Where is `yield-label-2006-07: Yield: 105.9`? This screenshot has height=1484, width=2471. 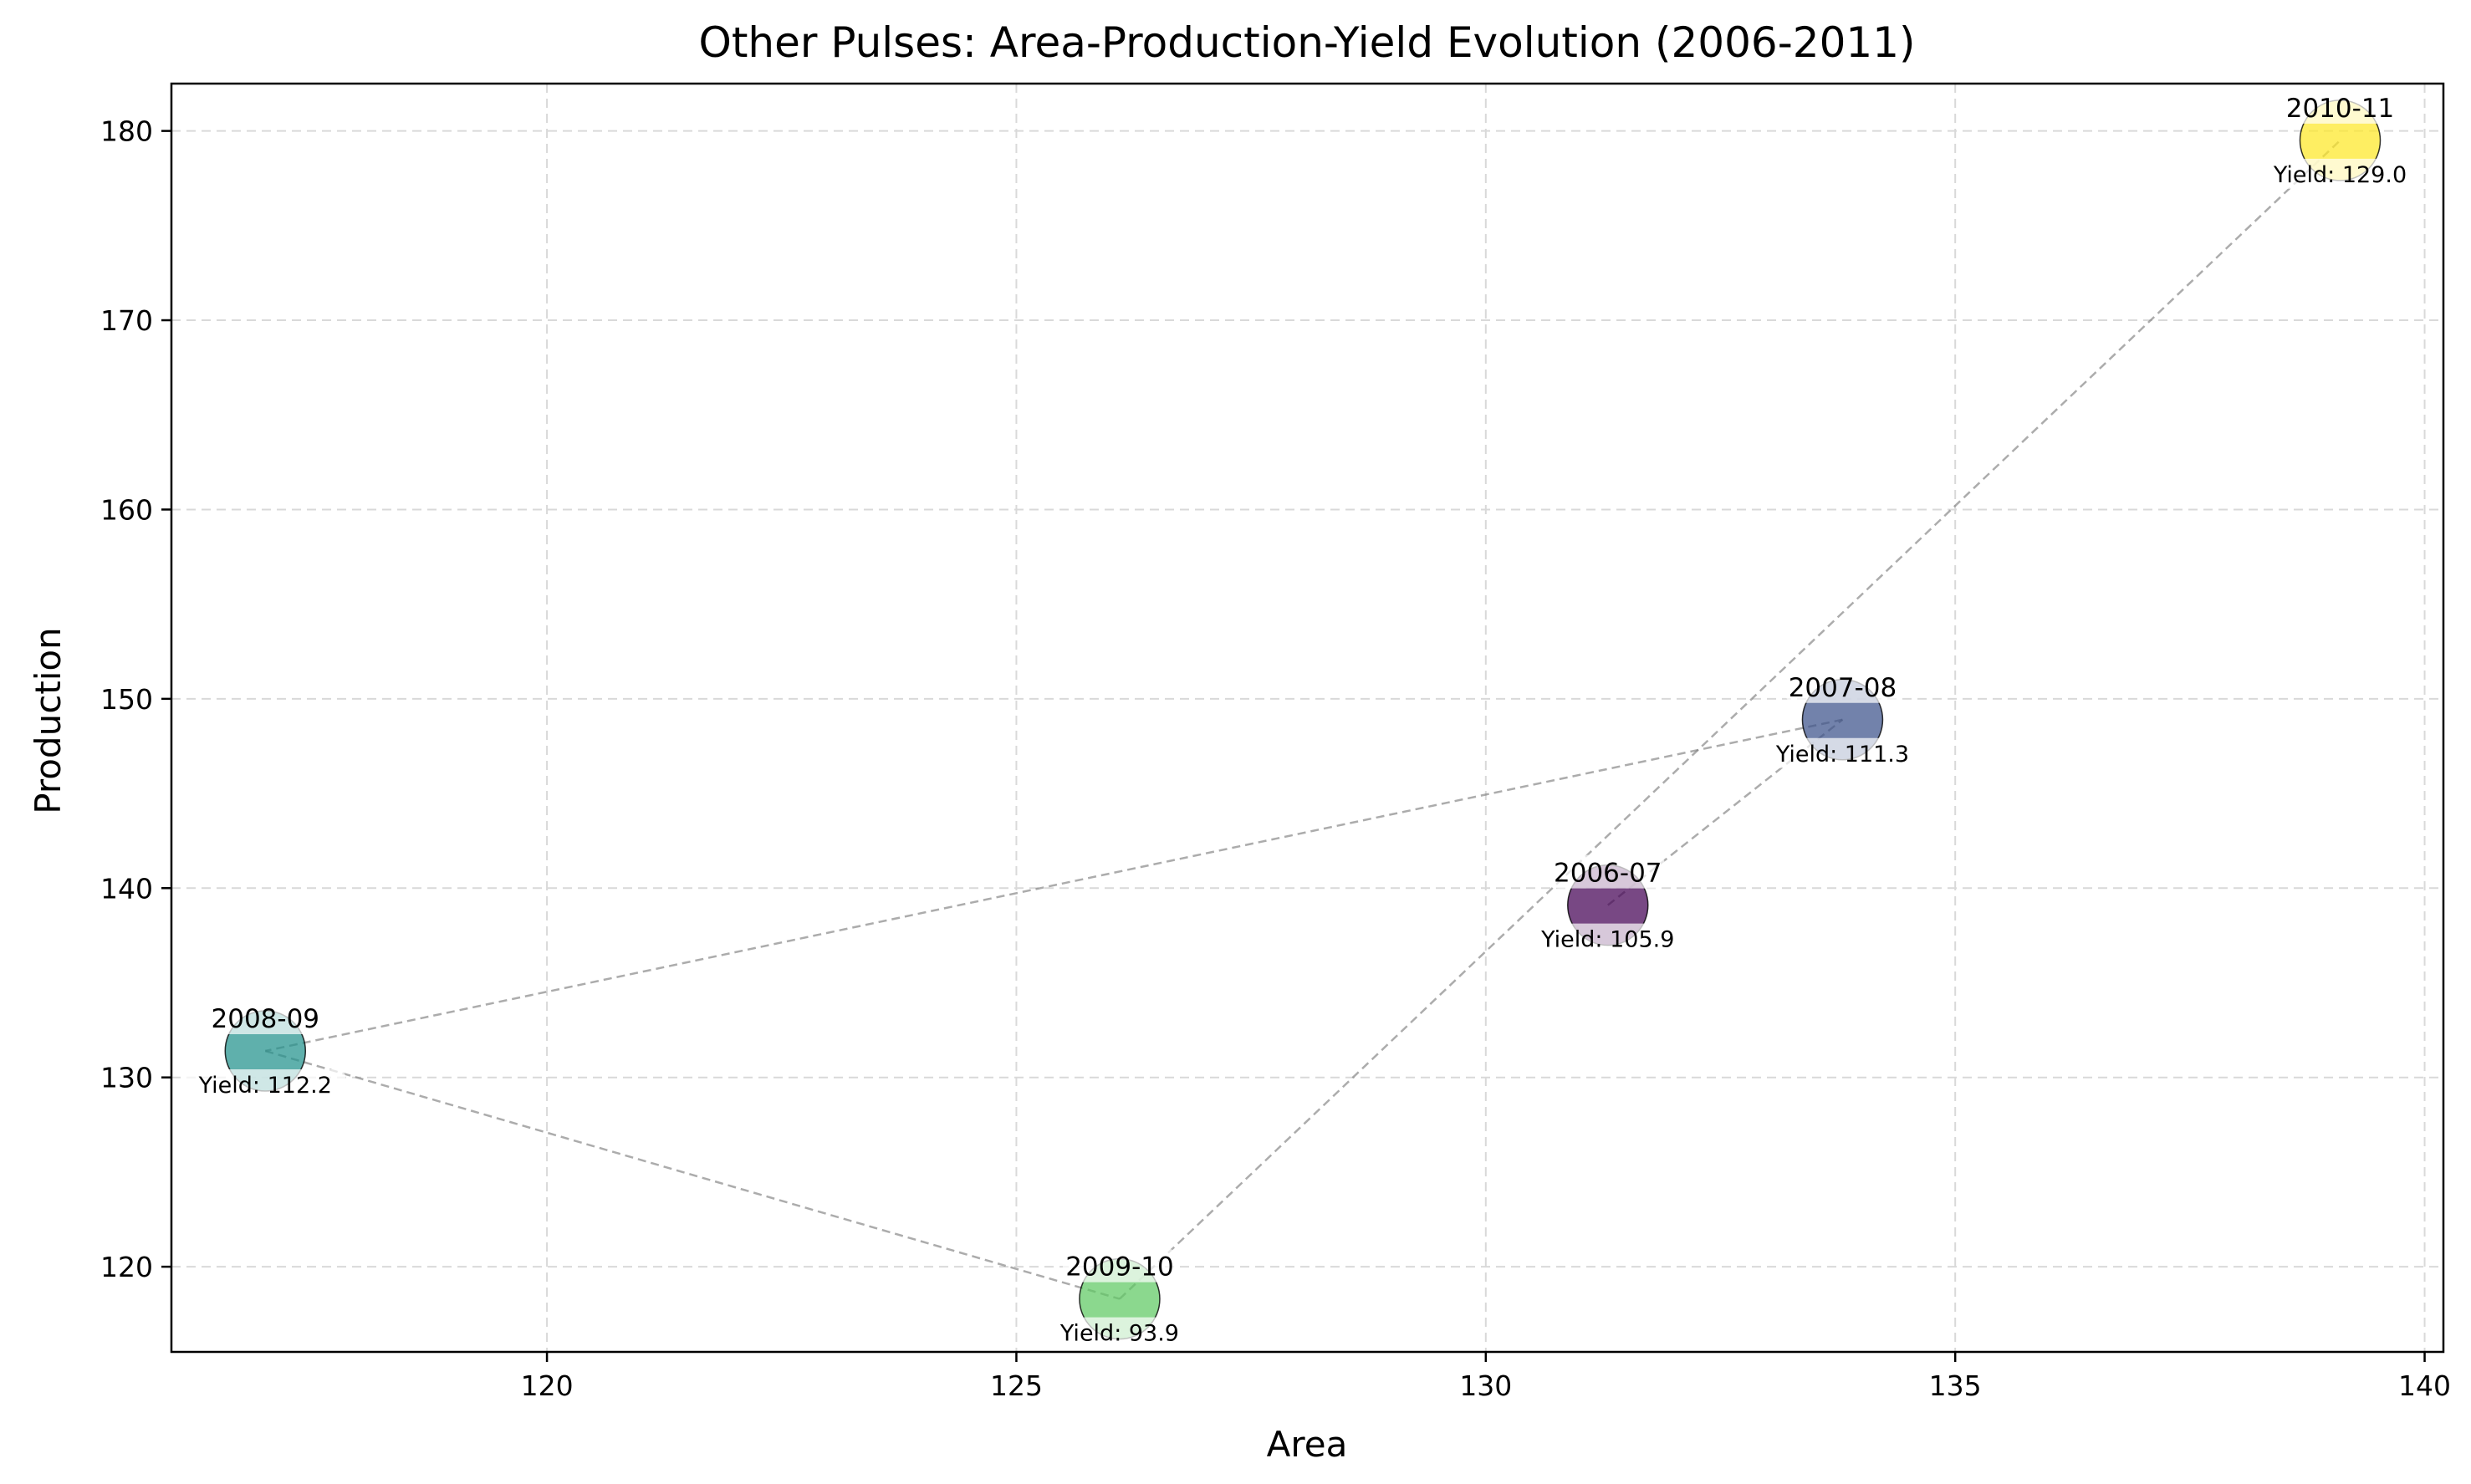
yield-label-2006-07: Yield: 105.9 is located at coordinates (1607, 940).